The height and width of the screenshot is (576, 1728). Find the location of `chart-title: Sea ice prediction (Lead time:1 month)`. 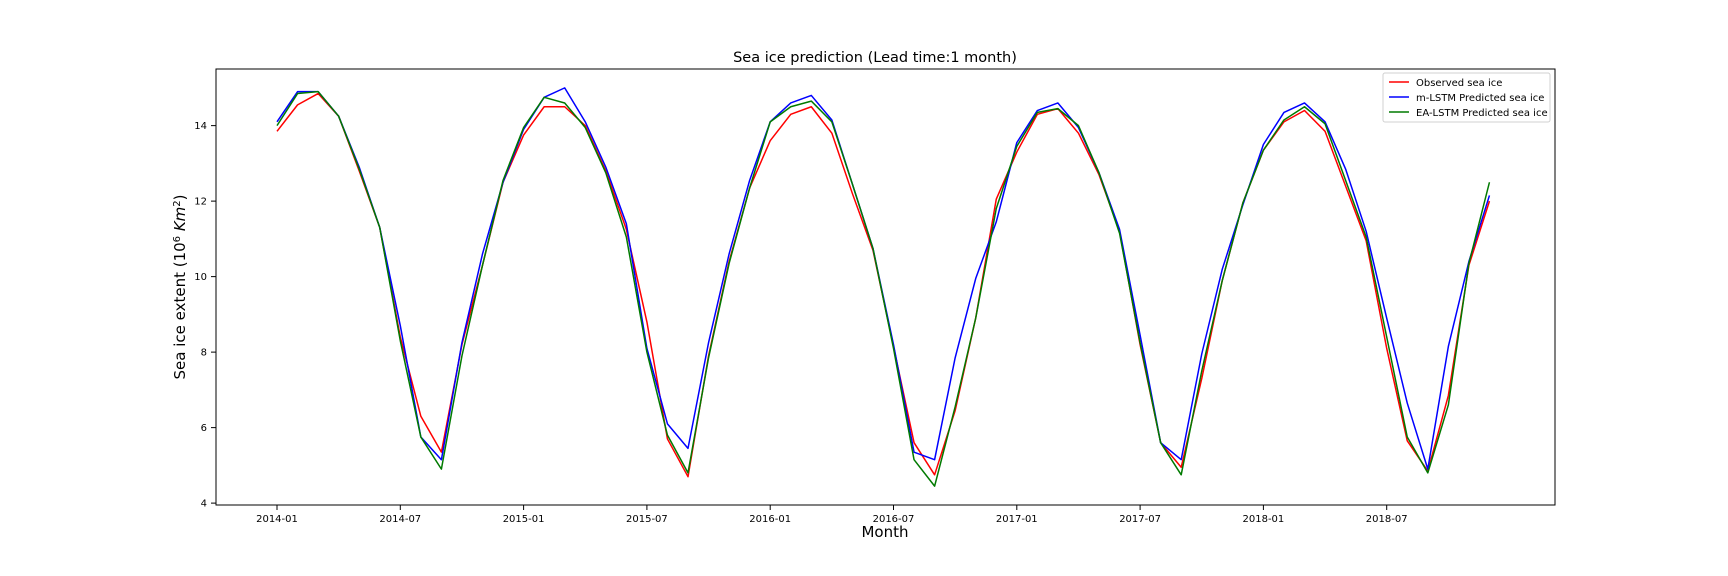

chart-title: Sea ice prediction (Lead time:1 month) is located at coordinates (875, 58).